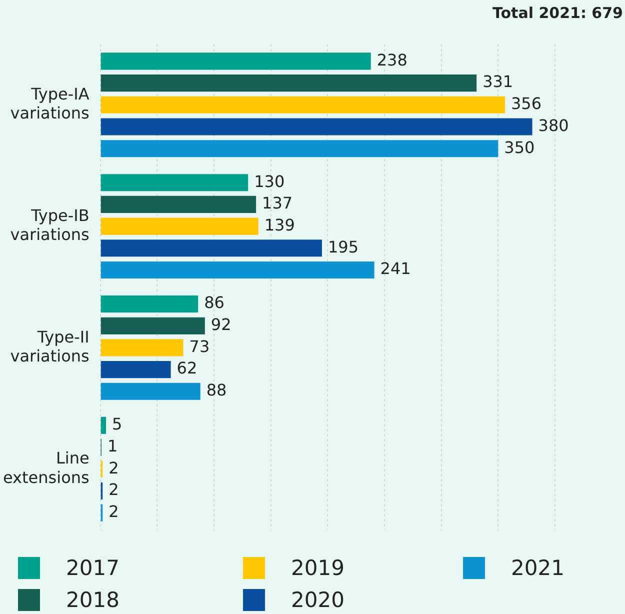 The height and width of the screenshot is (614, 625). I want to click on data-label: 137, so click(277, 203).